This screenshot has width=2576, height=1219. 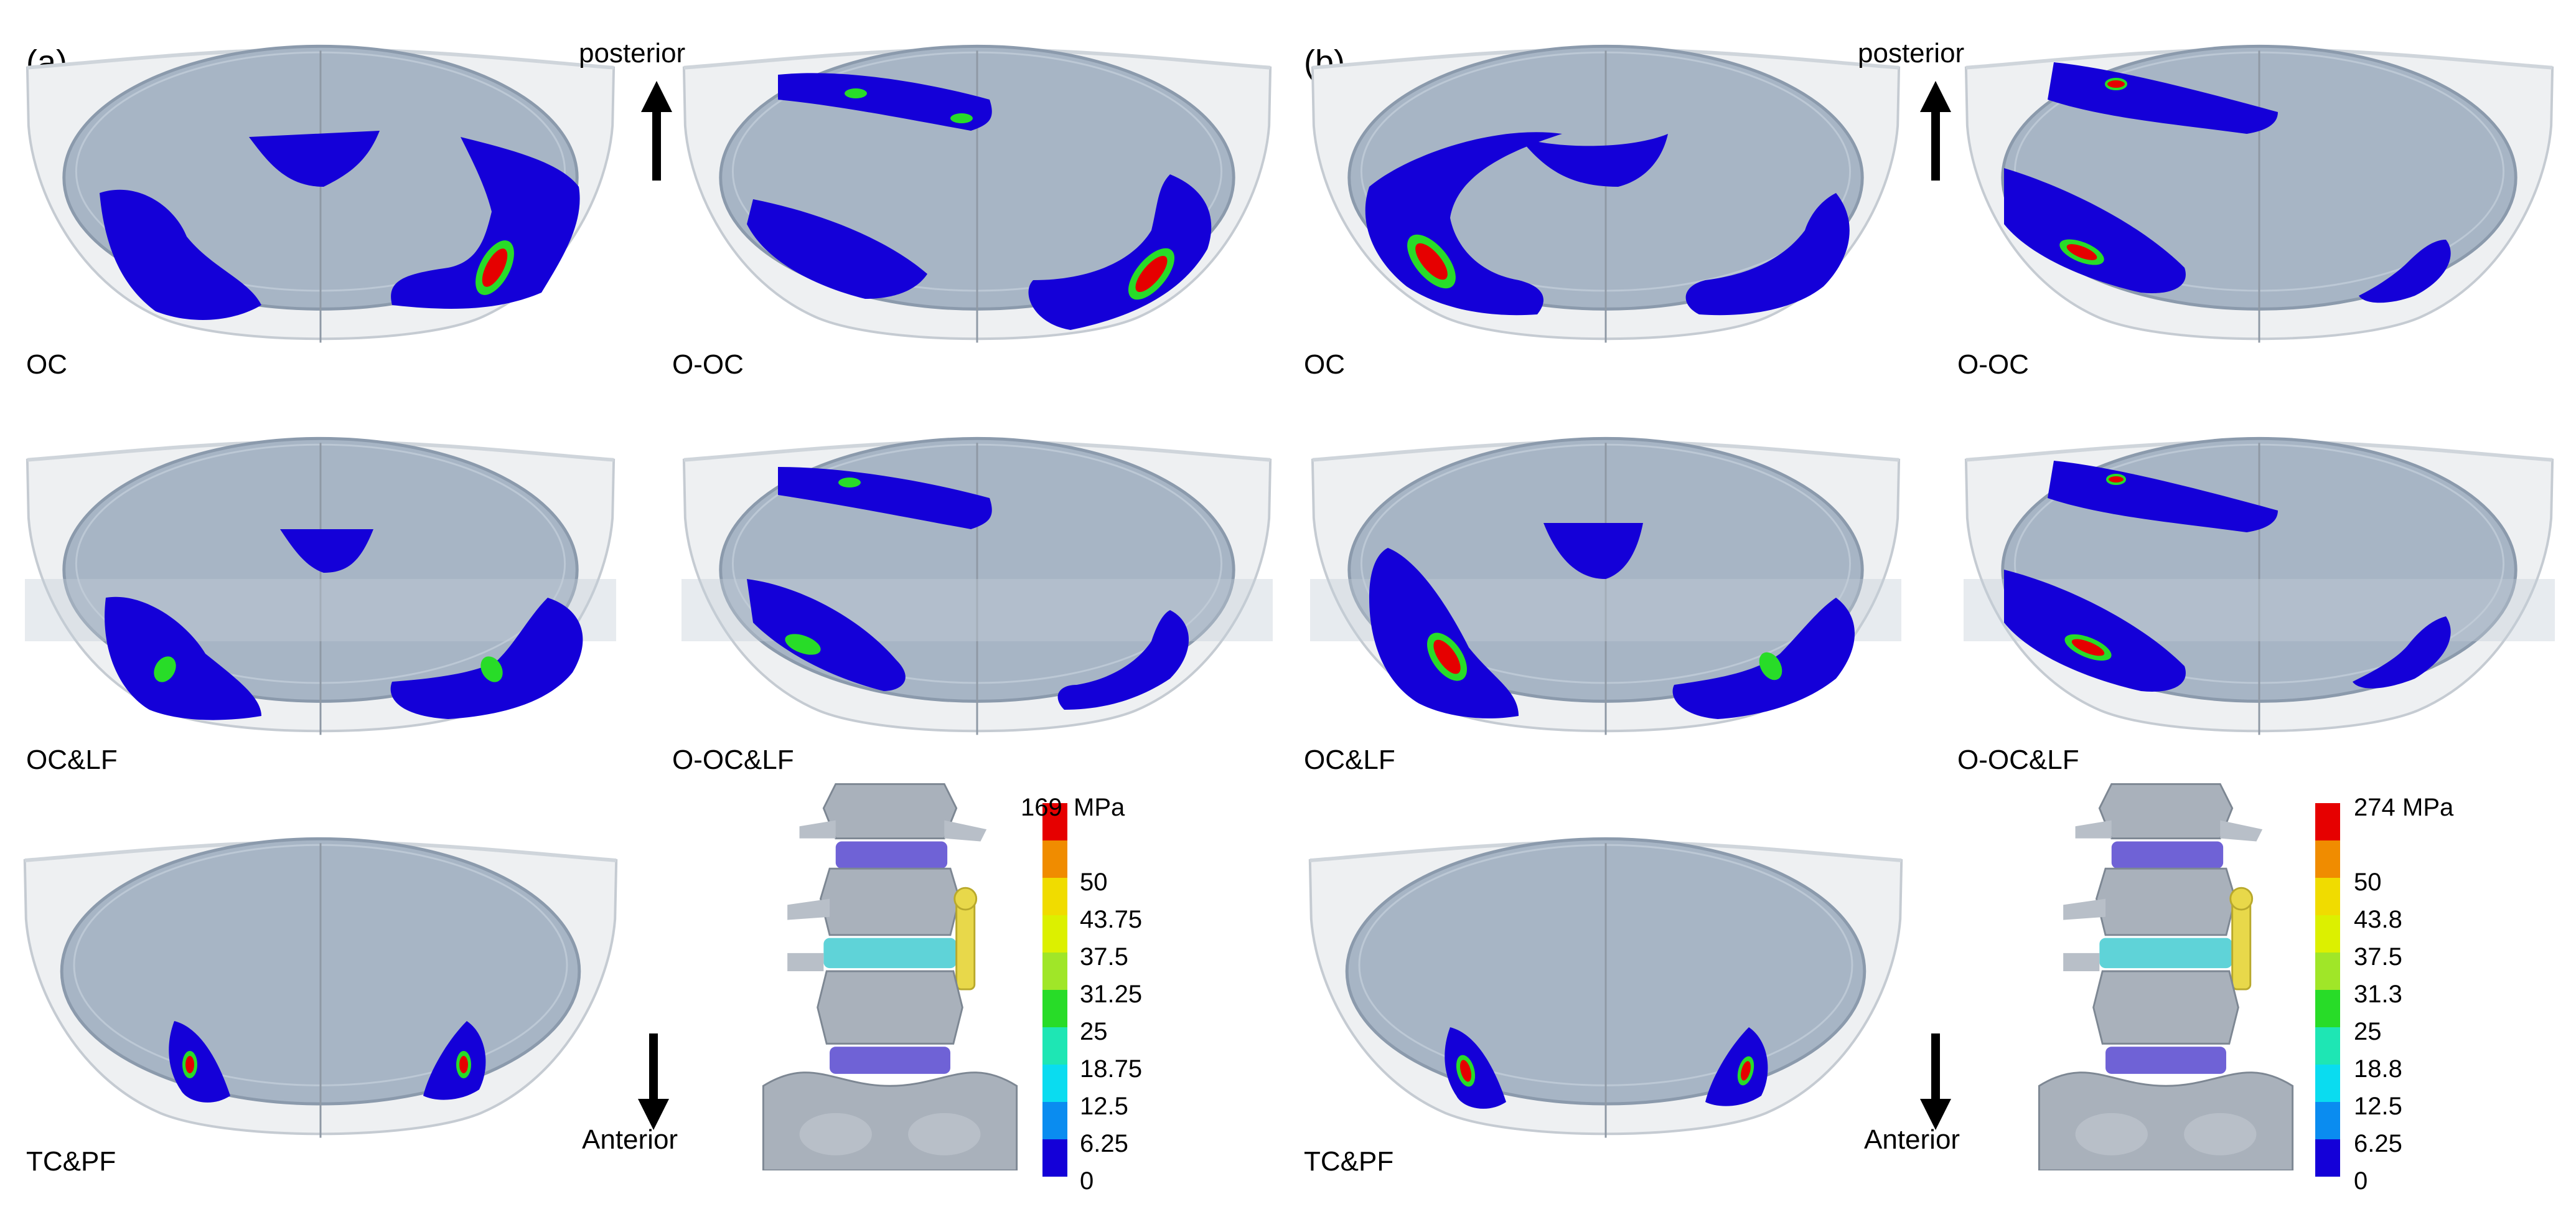 What do you see at coordinates (2378, 1106) in the screenshot?
I see `colorbar-b-tick-12.5: 12.5` at bounding box center [2378, 1106].